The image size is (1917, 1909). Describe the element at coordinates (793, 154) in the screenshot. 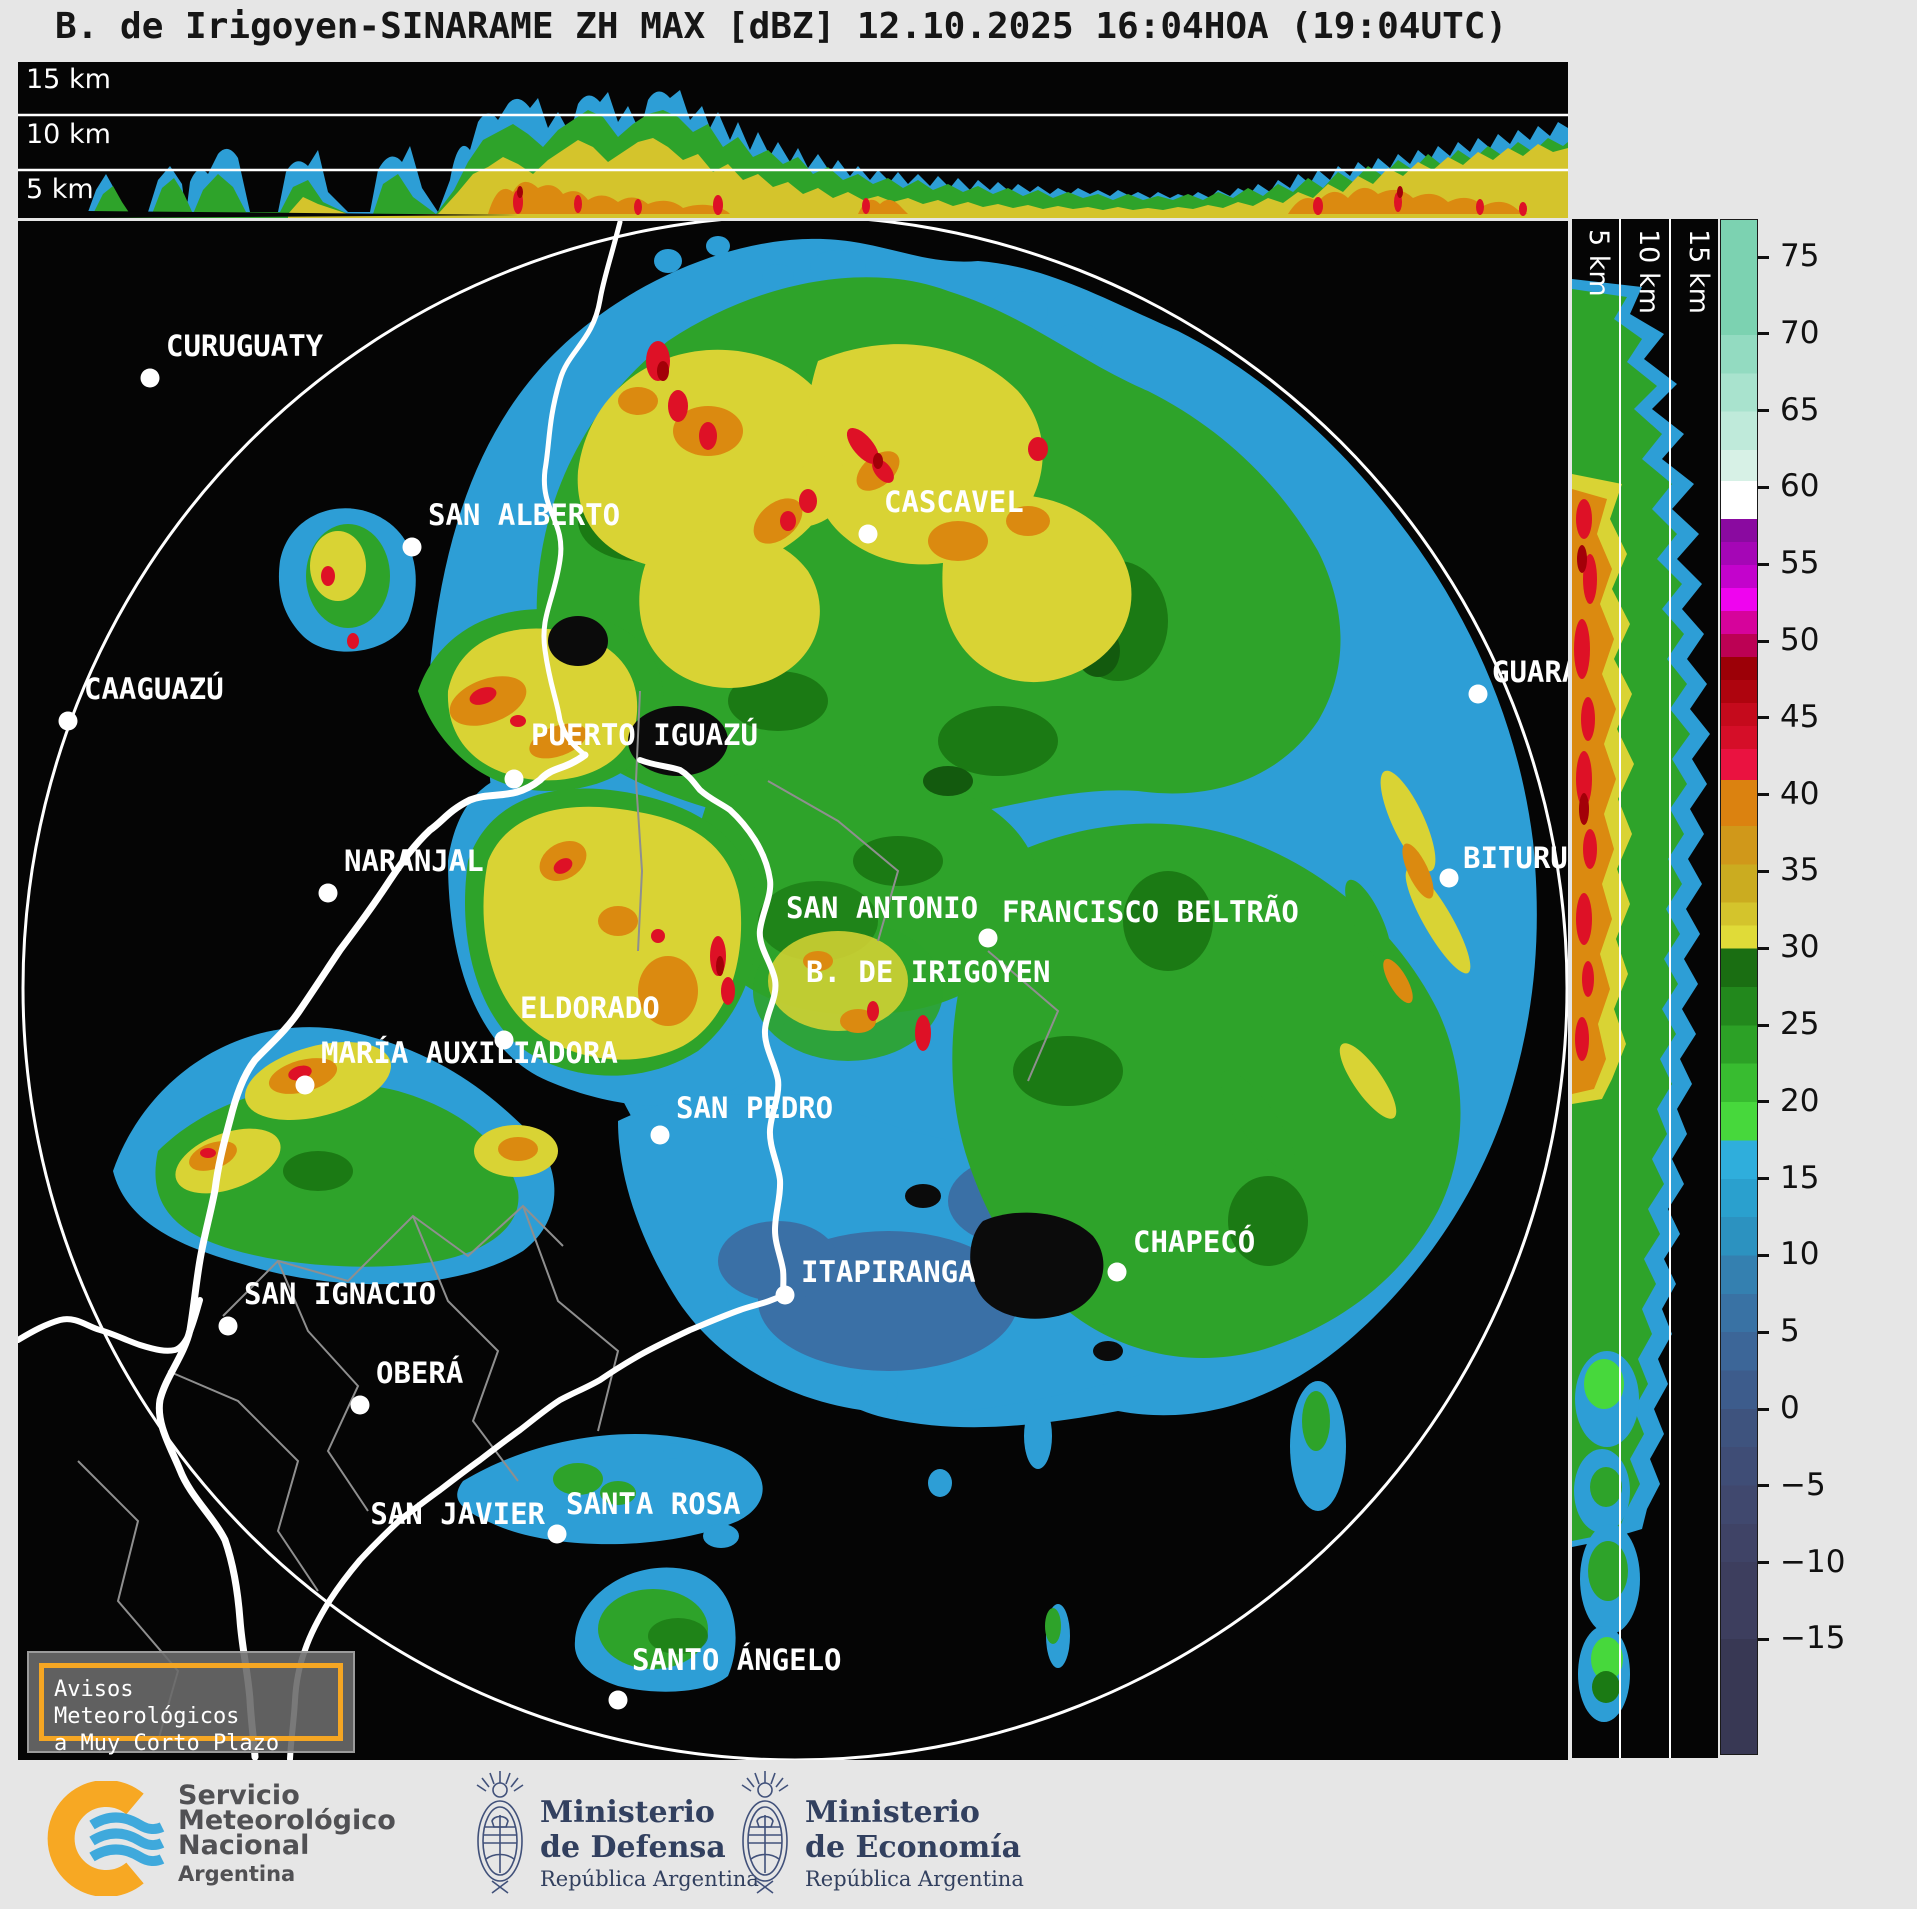

I see `top-profile-plot` at that location.